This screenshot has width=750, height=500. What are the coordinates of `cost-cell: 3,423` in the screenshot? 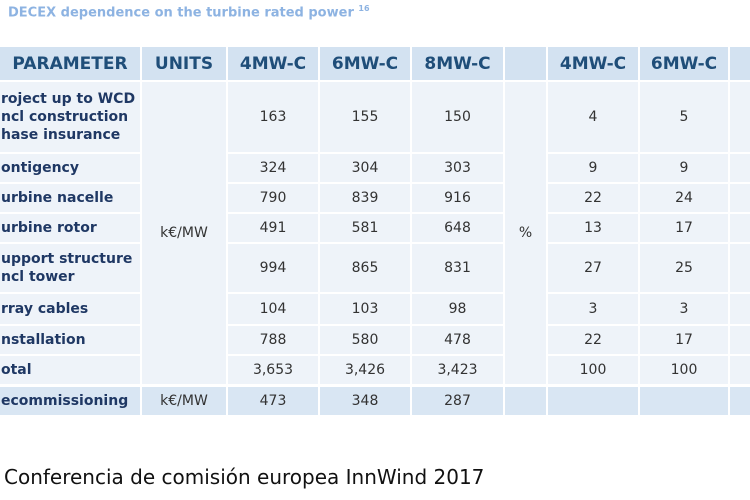 It's located at (457, 370).